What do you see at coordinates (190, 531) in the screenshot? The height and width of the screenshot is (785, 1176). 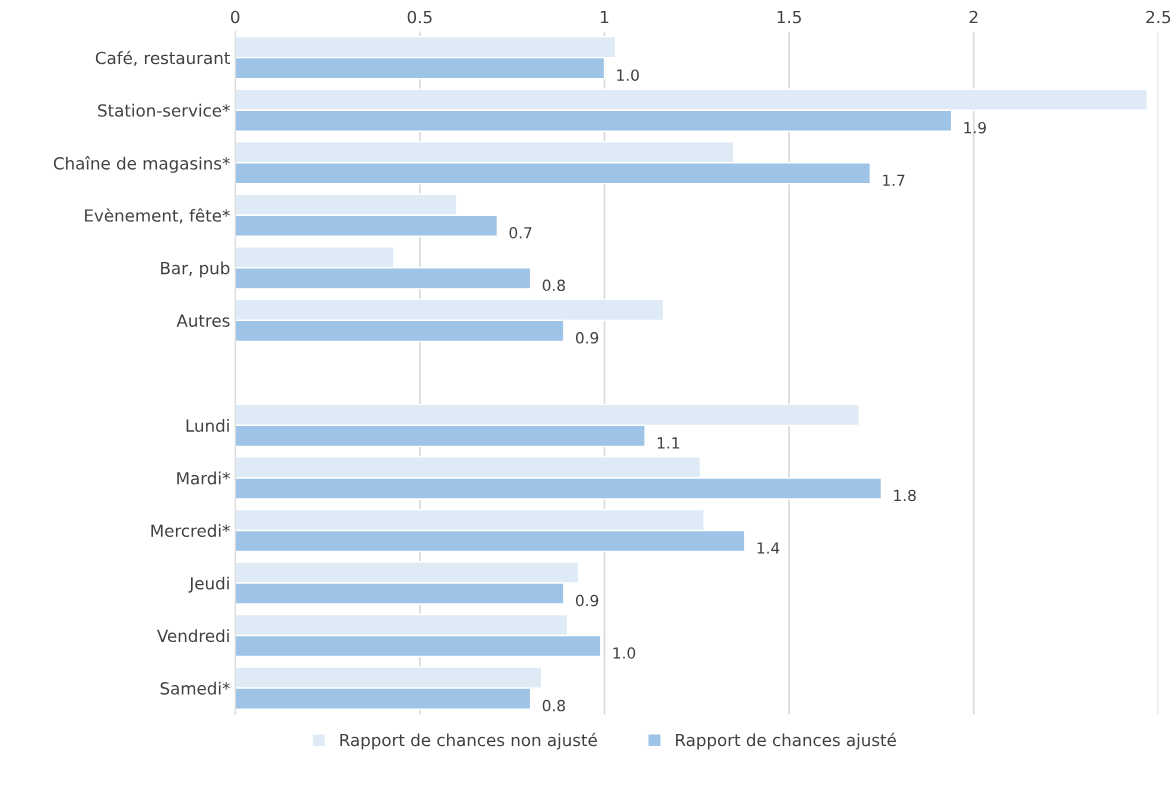 I see `y-tick-label: Mercredi*` at bounding box center [190, 531].